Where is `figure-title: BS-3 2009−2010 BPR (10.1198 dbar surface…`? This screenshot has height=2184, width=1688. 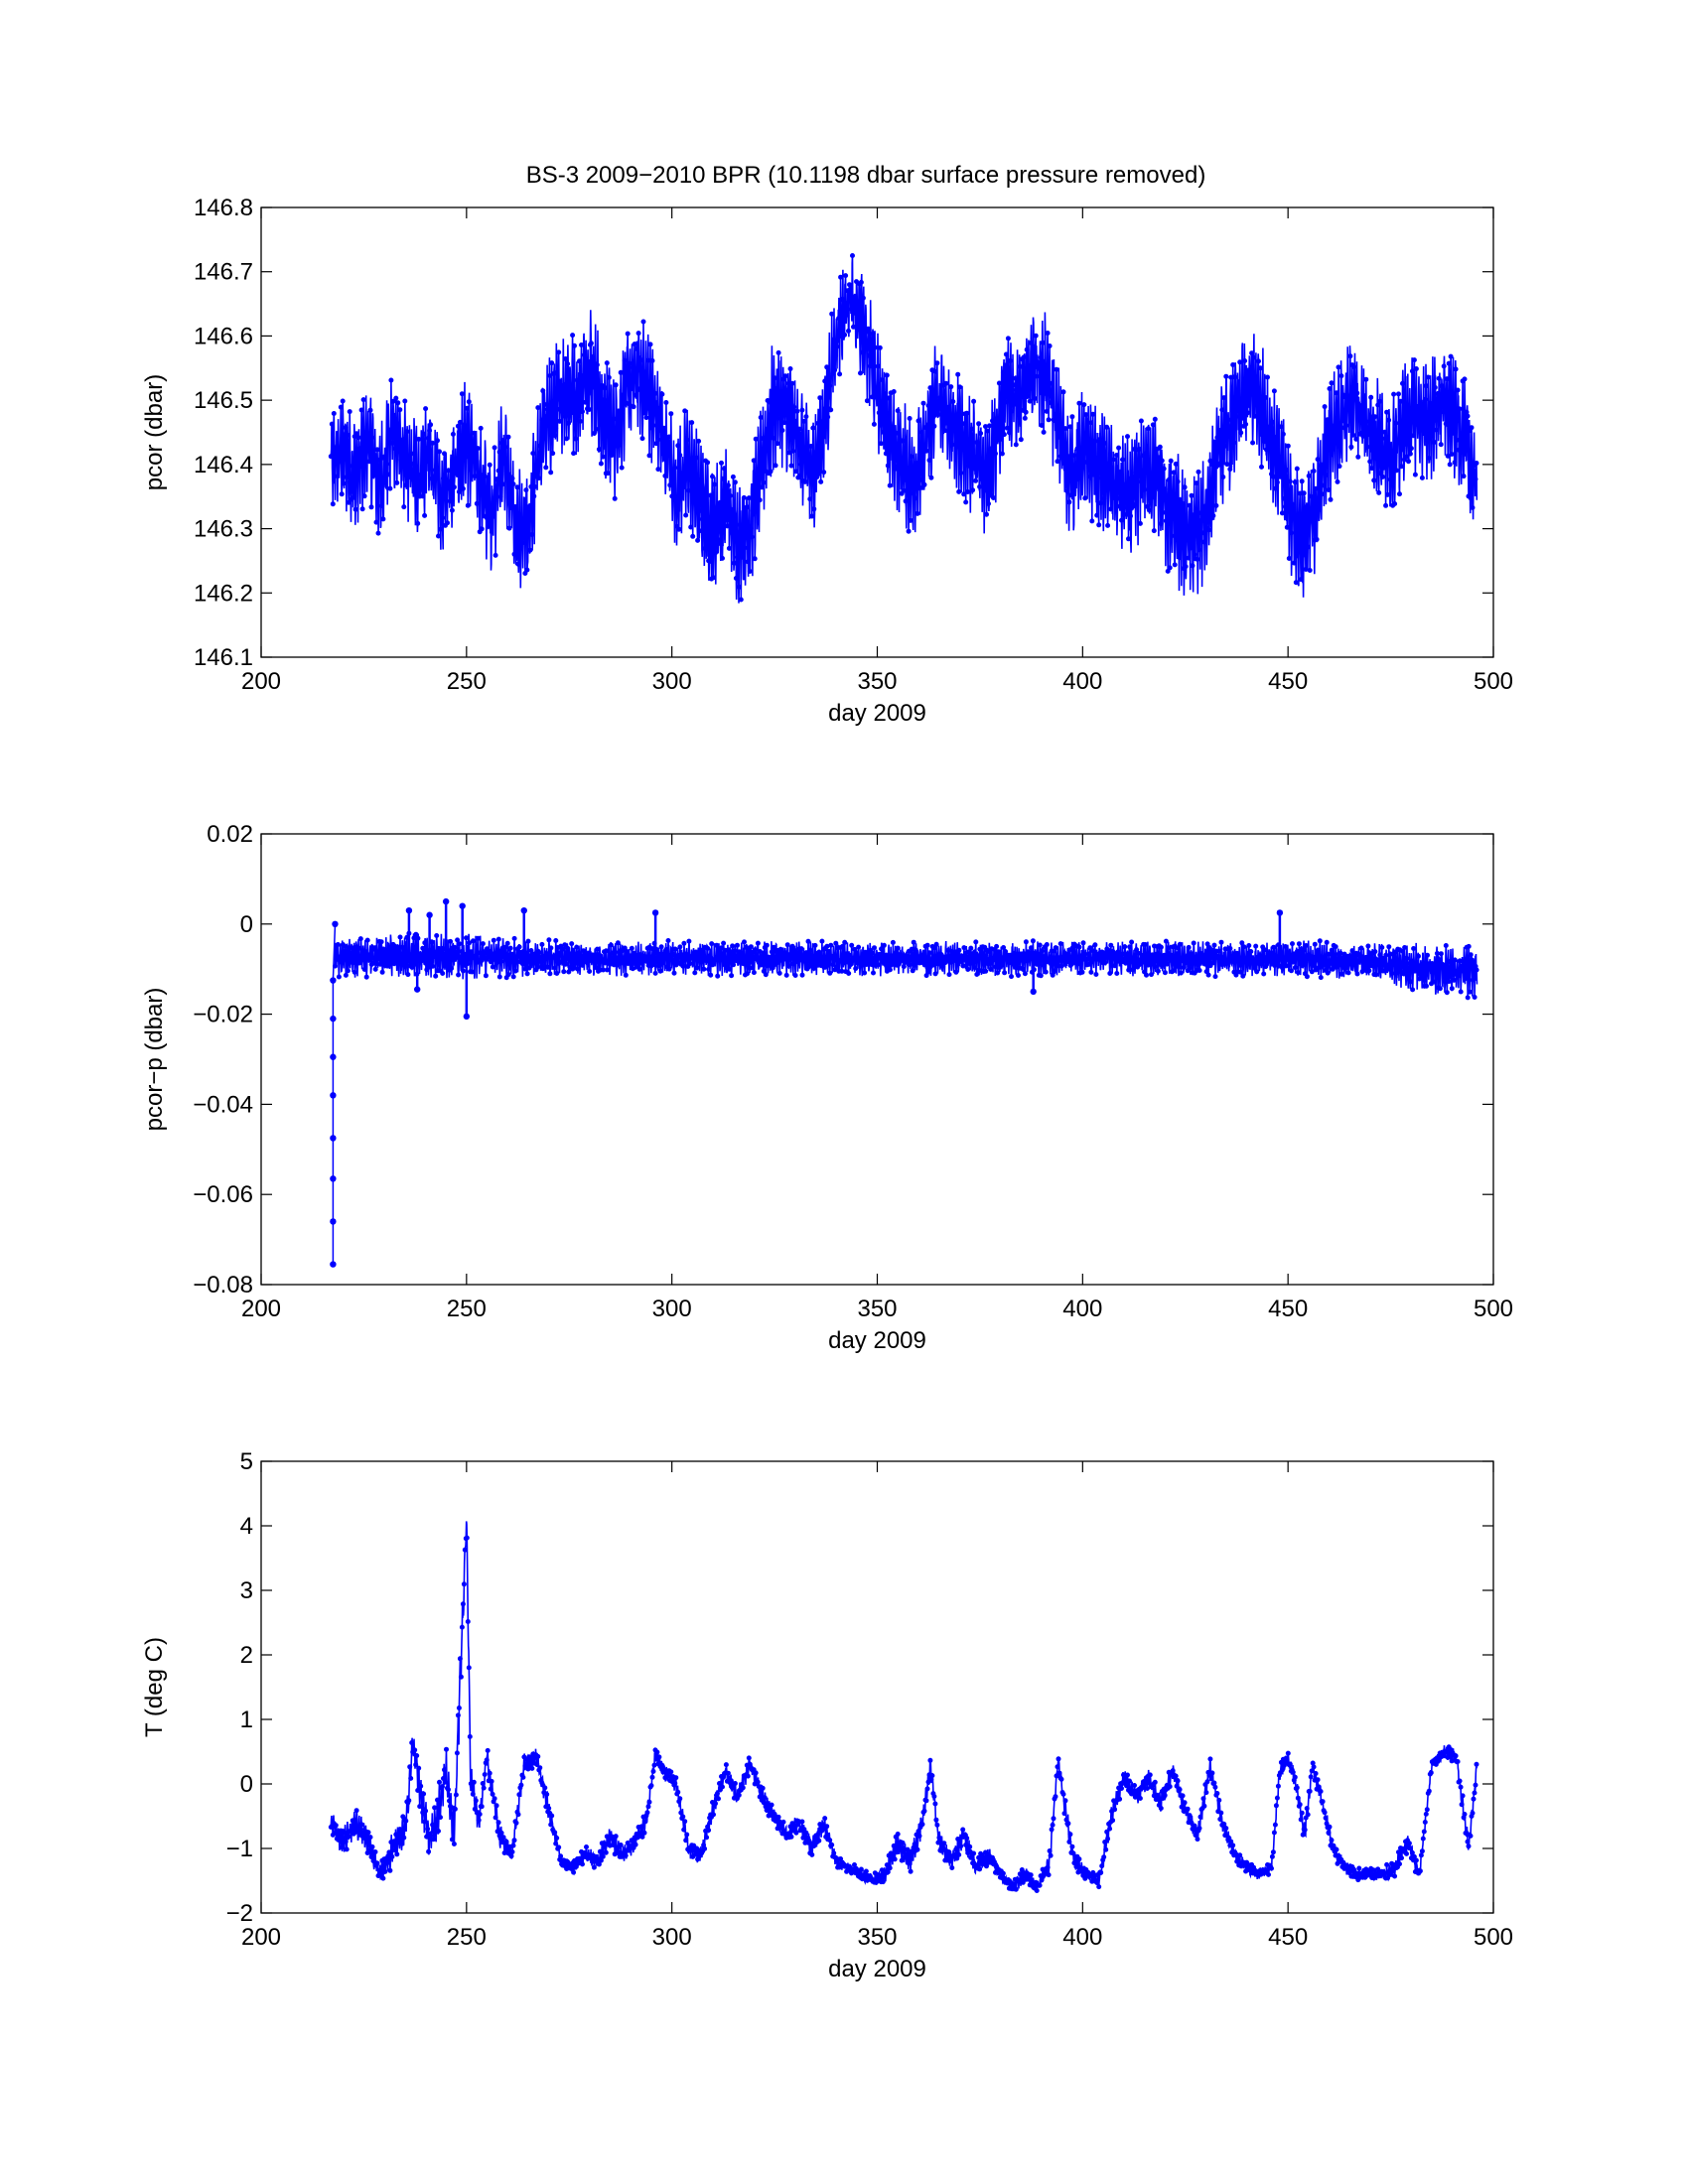
figure-title: BS-3 2009−2010 BPR (10.1198 dbar surface… is located at coordinates (866, 175).